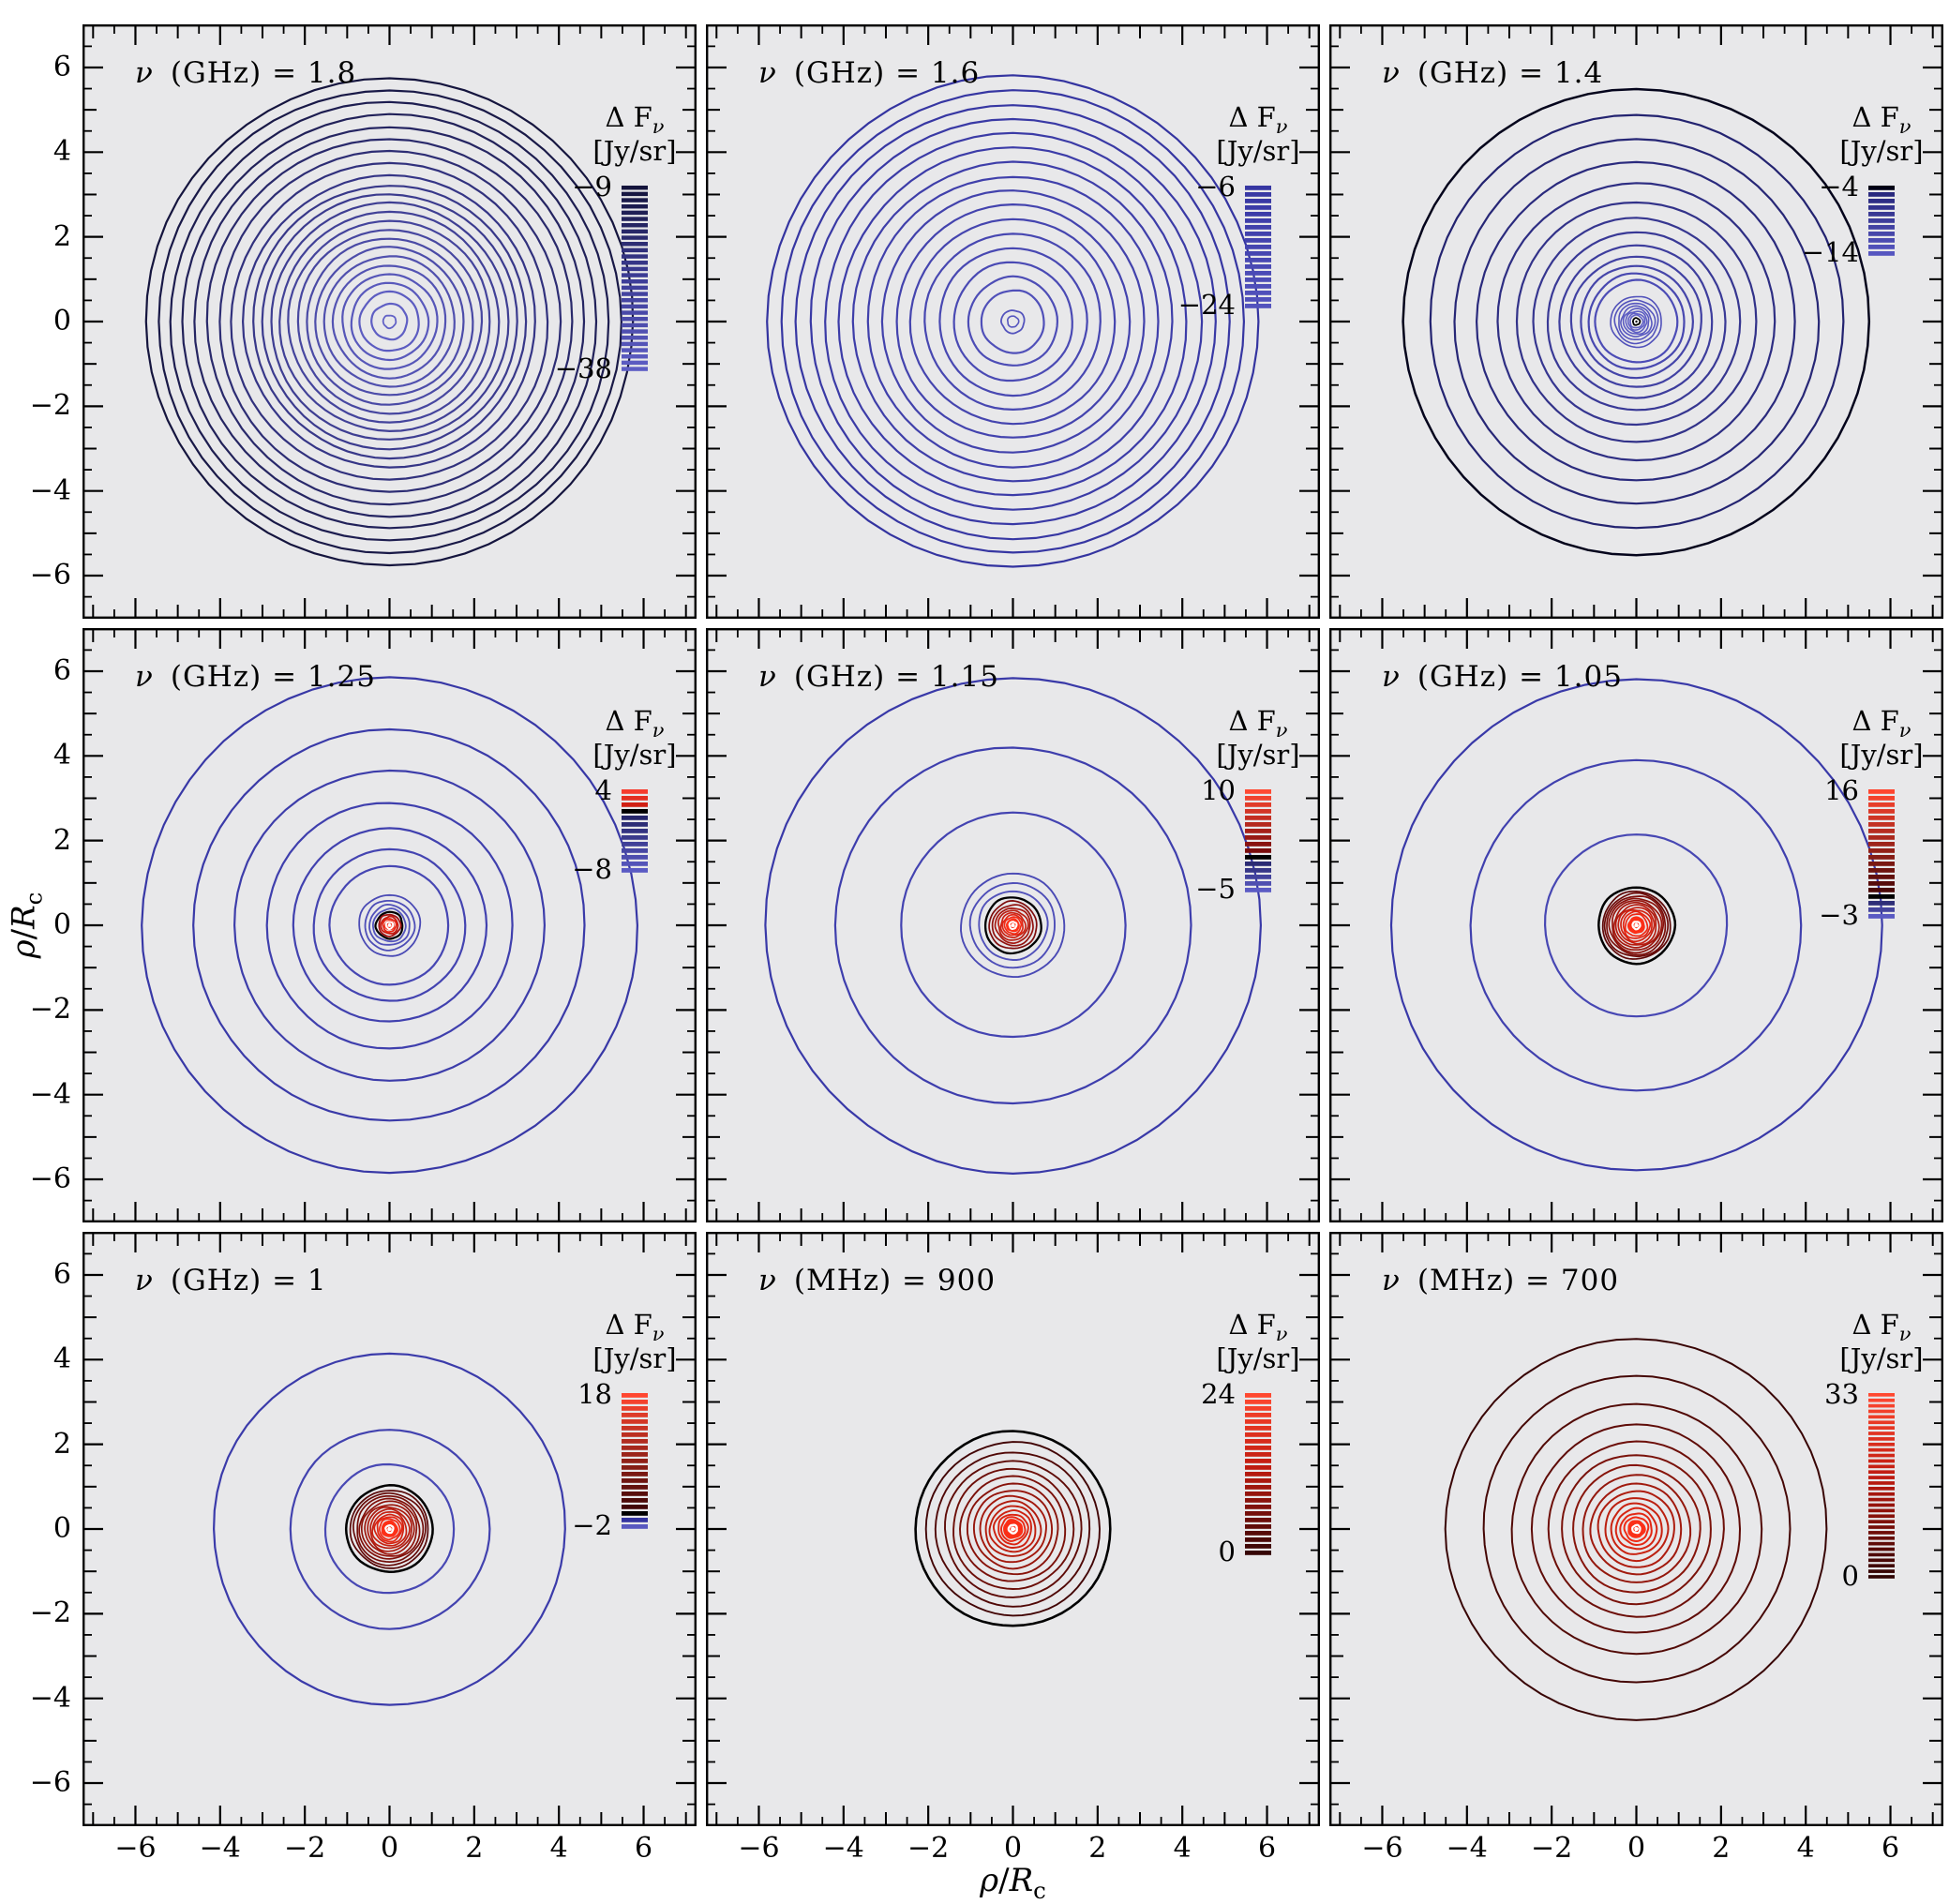 This screenshot has width=1949, height=1904. I want to click on x-tick-label: −4, so click(220, 1848).